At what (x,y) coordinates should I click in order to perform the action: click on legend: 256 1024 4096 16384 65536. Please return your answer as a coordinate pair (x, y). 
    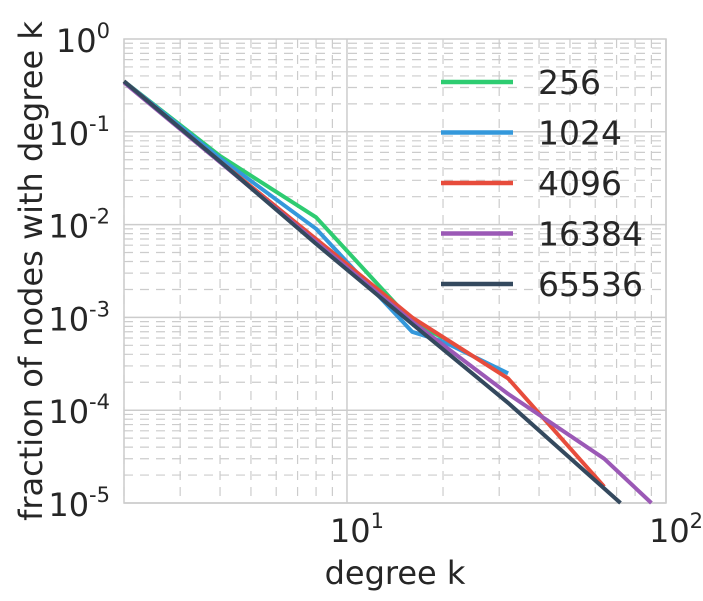
    Looking at the image, I should click on (542, 183).